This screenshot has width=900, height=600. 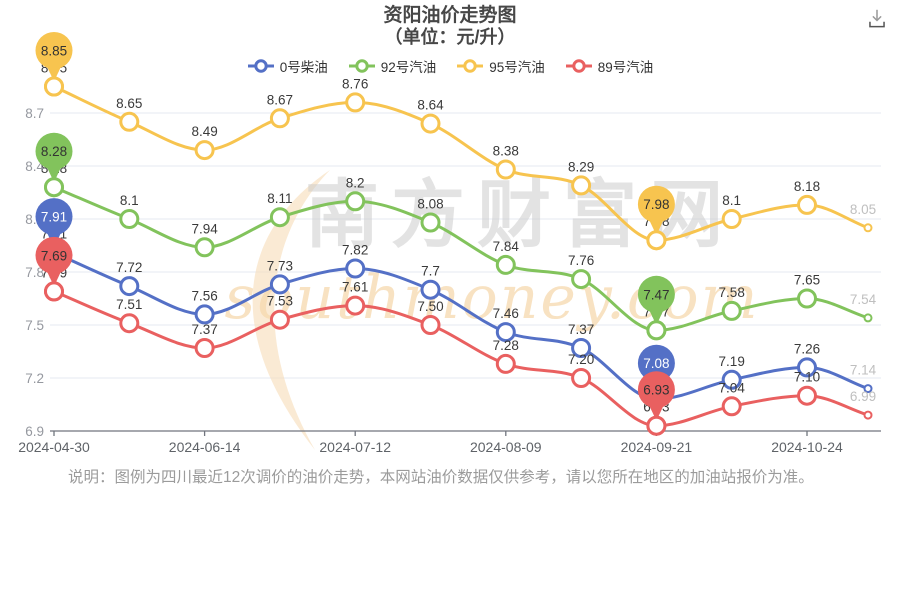 I want to click on legend-item-95号汽油: 95号汽油, so click(x=500, y=66).